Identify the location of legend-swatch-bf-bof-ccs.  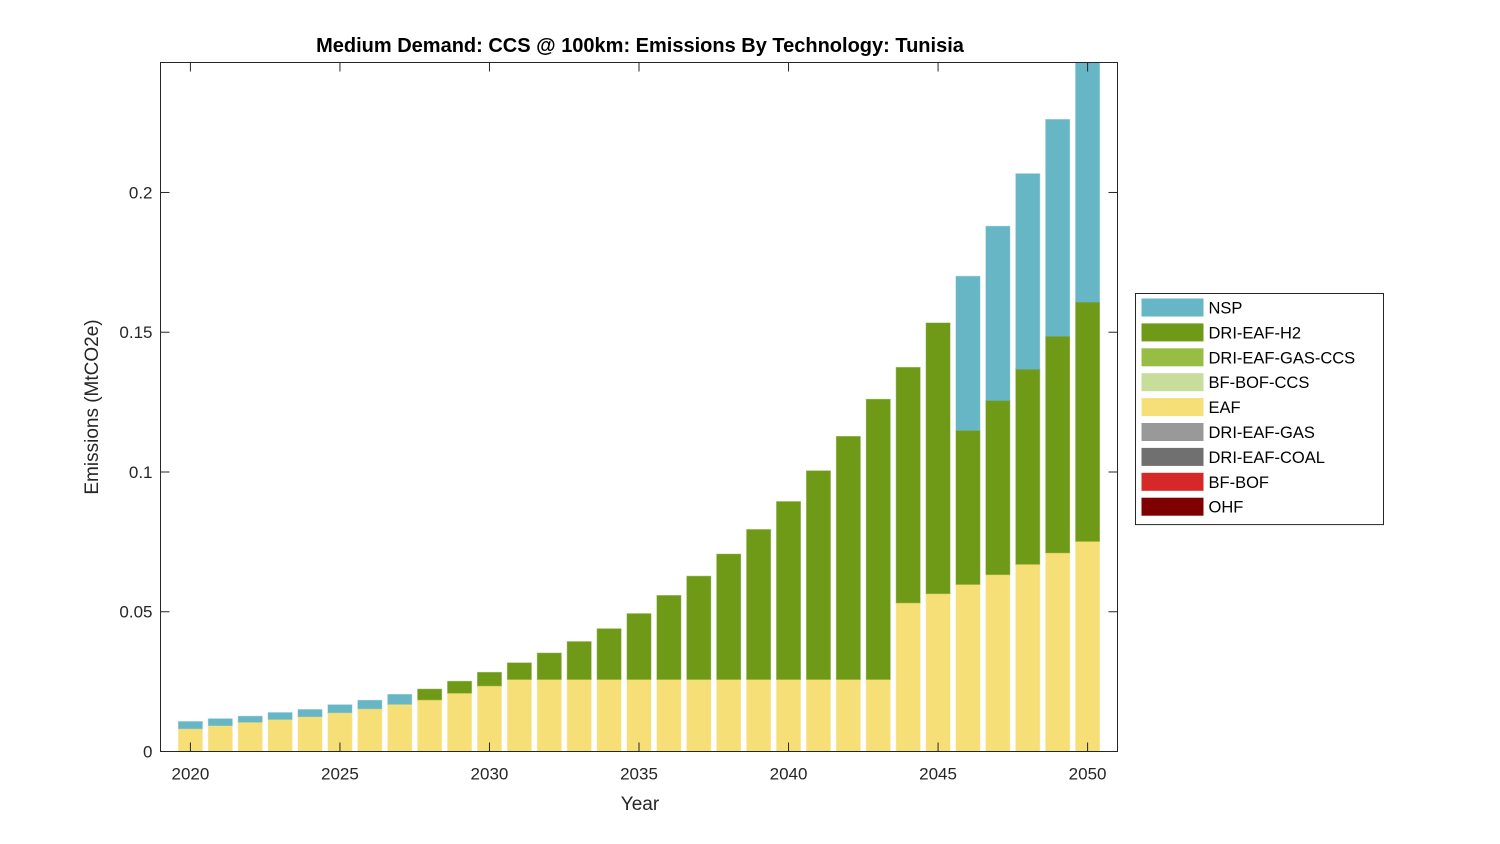
(1172, 382).